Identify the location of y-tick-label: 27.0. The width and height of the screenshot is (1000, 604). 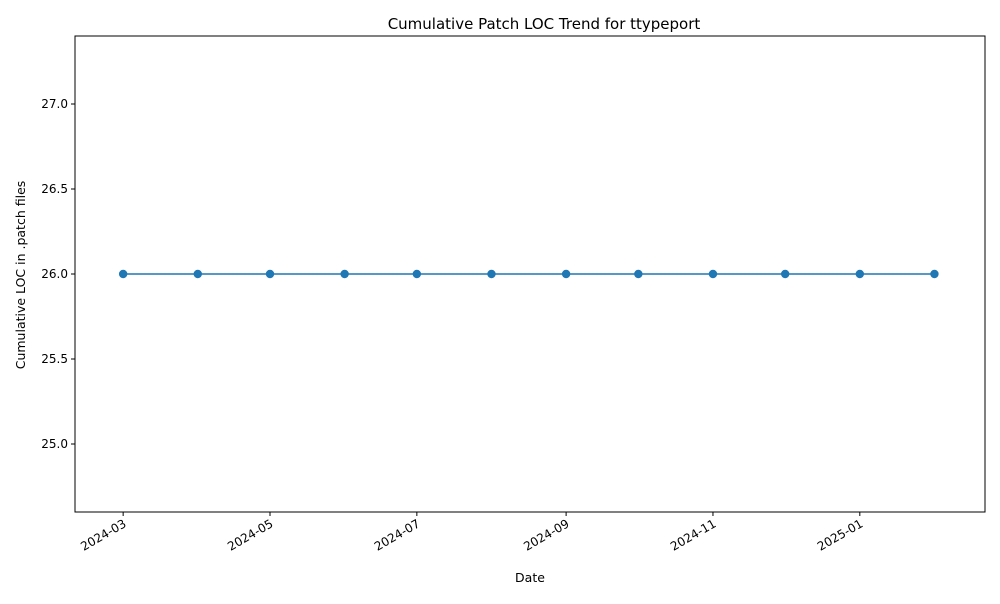
(54, 104).